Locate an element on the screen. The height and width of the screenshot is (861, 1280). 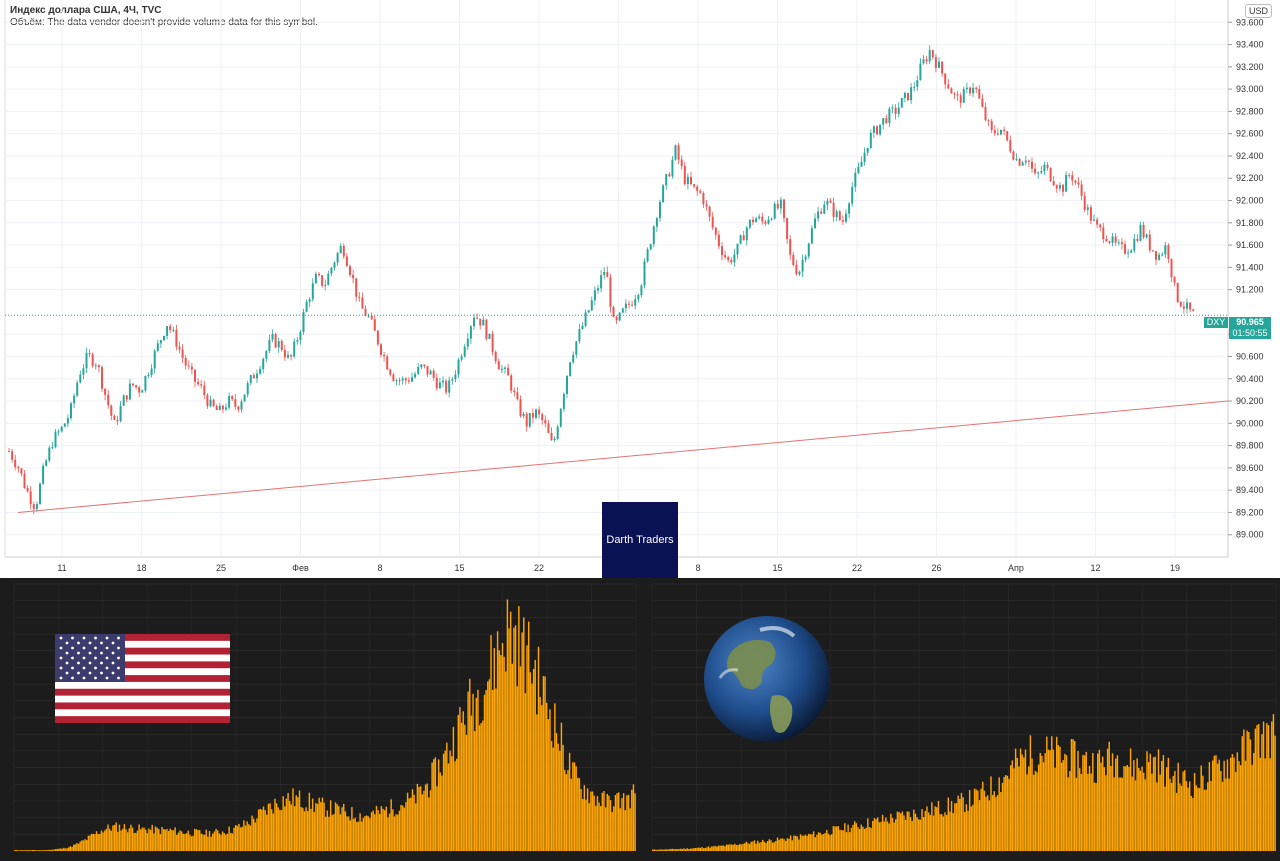
currency-badge: USD is located at coordinates (1258, 11).